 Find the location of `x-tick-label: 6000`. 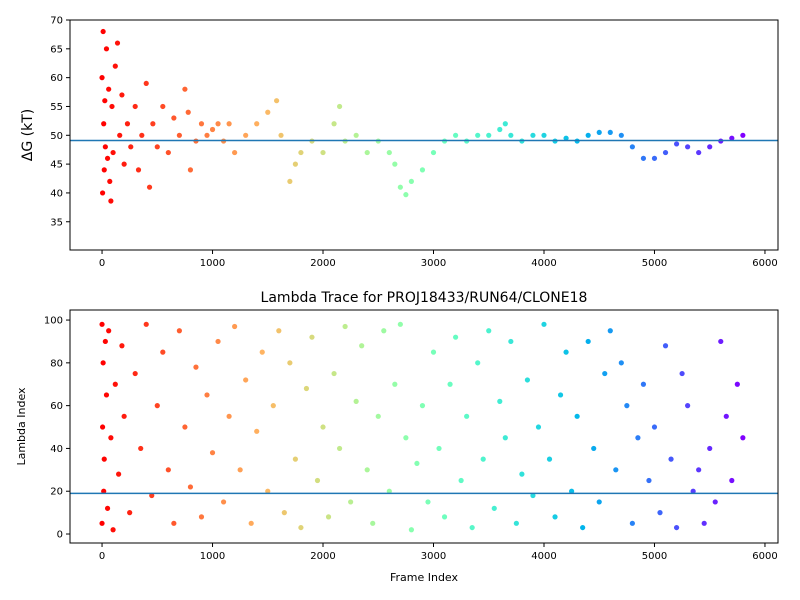

x-tick-label: 6000 is located at coordinates (764, 556).